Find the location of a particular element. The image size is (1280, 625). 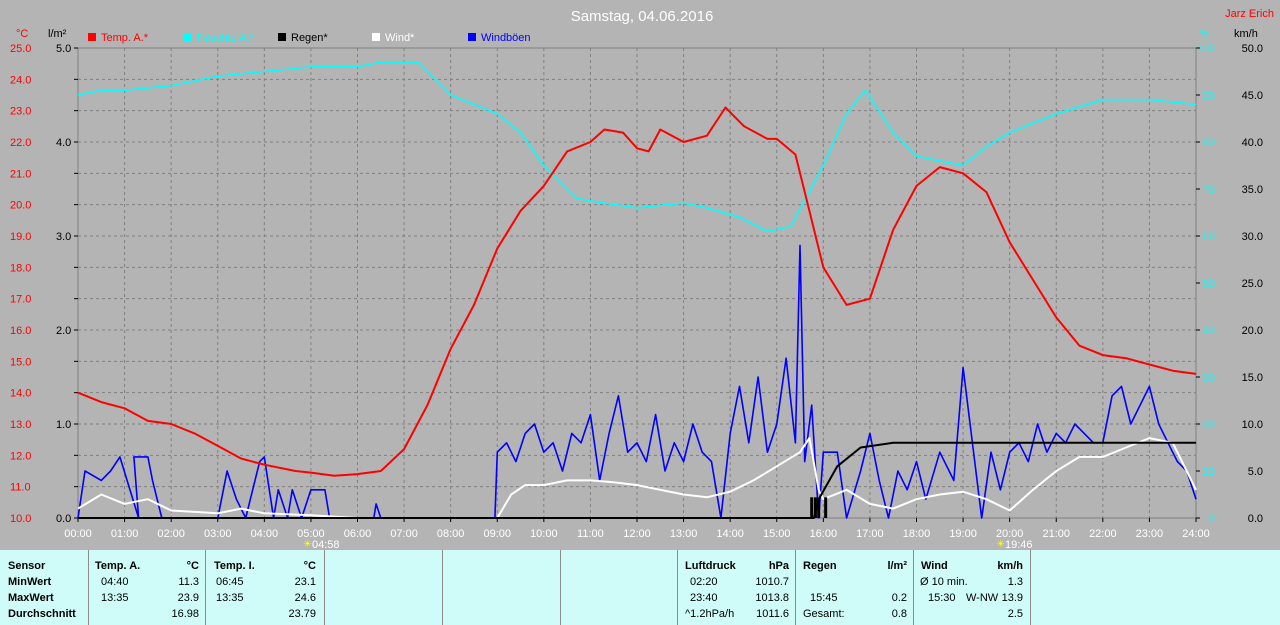

temp-tick: 20.0 is located at coordinates (20, 206).